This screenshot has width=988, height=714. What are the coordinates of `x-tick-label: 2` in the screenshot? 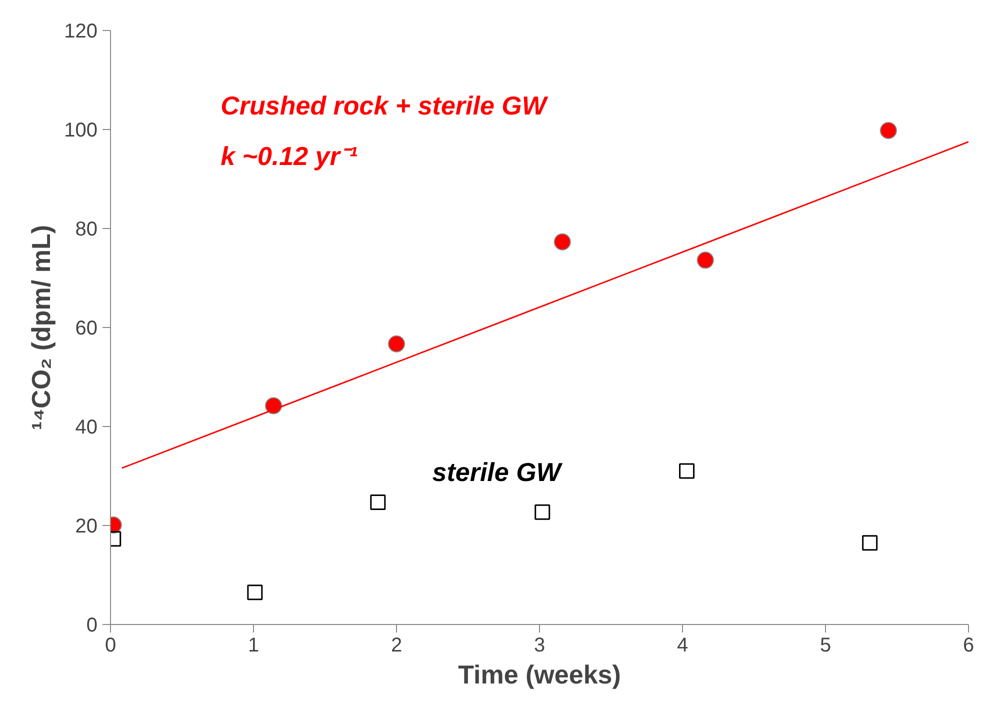 It's located at (396, 645).